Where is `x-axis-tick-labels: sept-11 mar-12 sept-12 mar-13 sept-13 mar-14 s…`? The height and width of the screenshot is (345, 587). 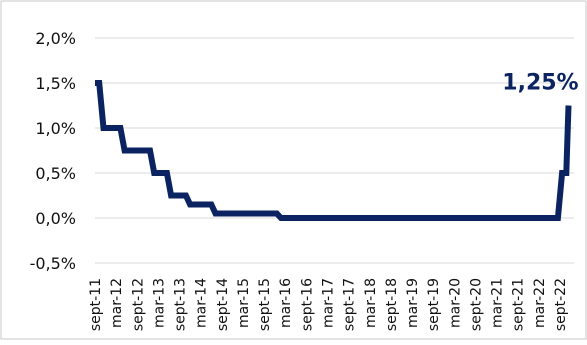 x-axis-tick-labels: sept-11 mar-12 sept-12 mar-13 sept-13 mar-14 s… is located at coordinates (328, 304).